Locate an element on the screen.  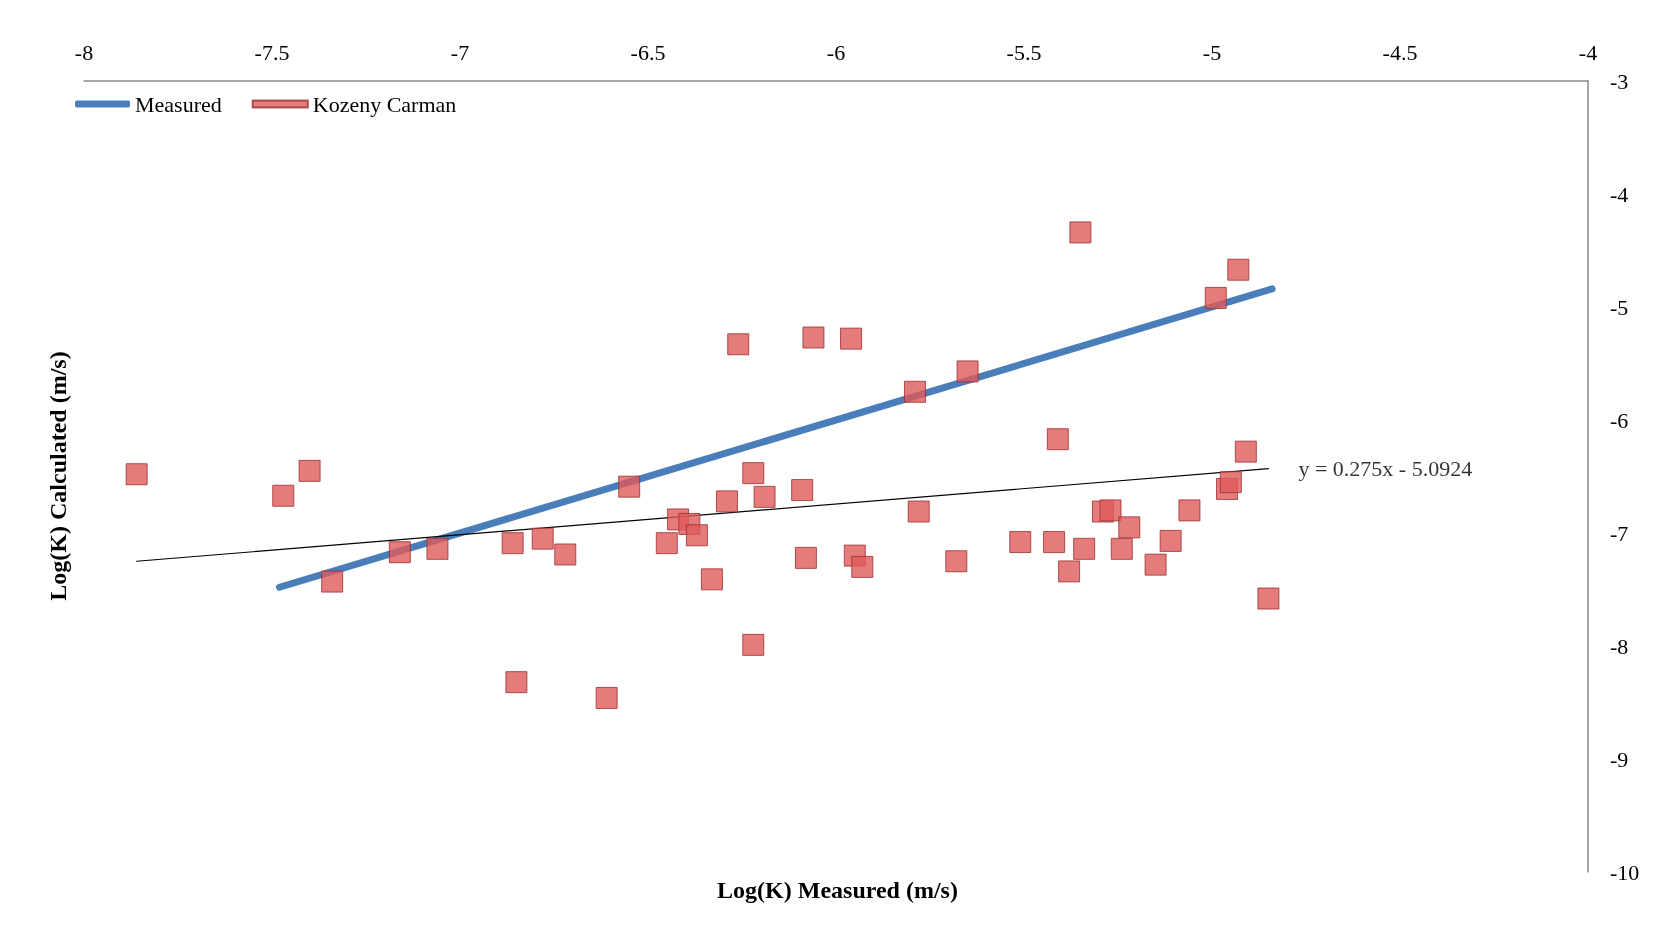
x-tick-label: -6.5 is located at coordinates (648, 52).